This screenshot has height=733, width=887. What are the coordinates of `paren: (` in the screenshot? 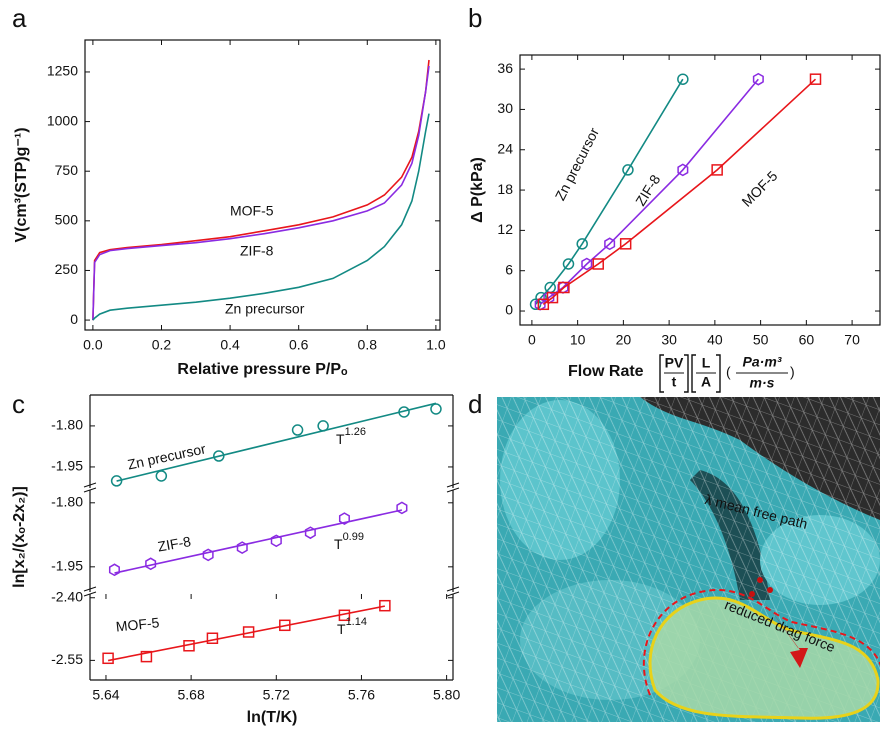 It's located at (728, 372).